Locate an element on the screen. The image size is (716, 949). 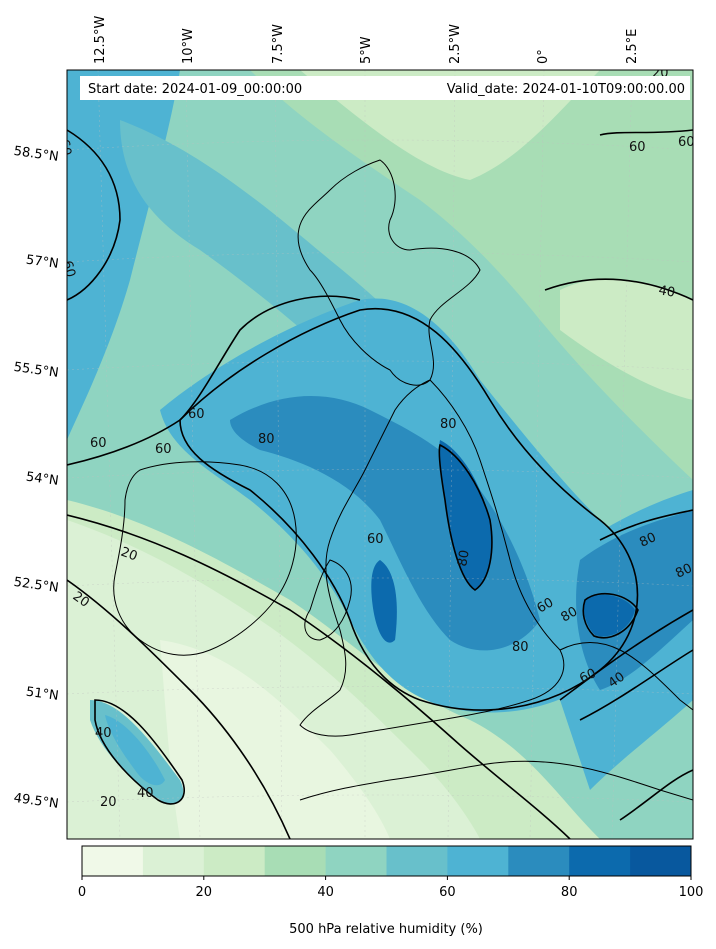
contour-80-se is located at coordinates (610, 615).